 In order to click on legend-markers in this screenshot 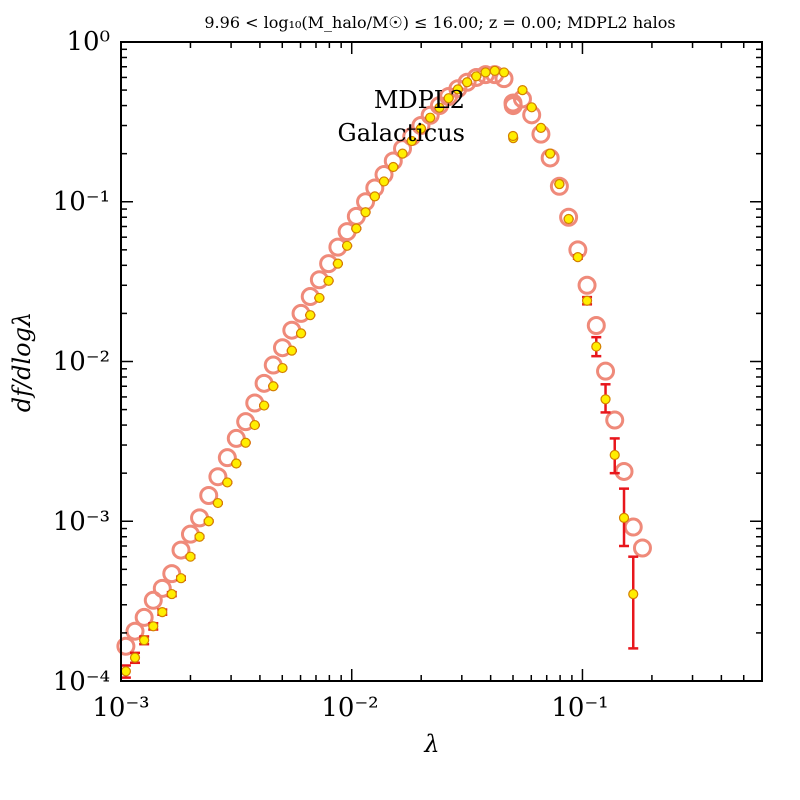, I will do `click(513, 117)`.